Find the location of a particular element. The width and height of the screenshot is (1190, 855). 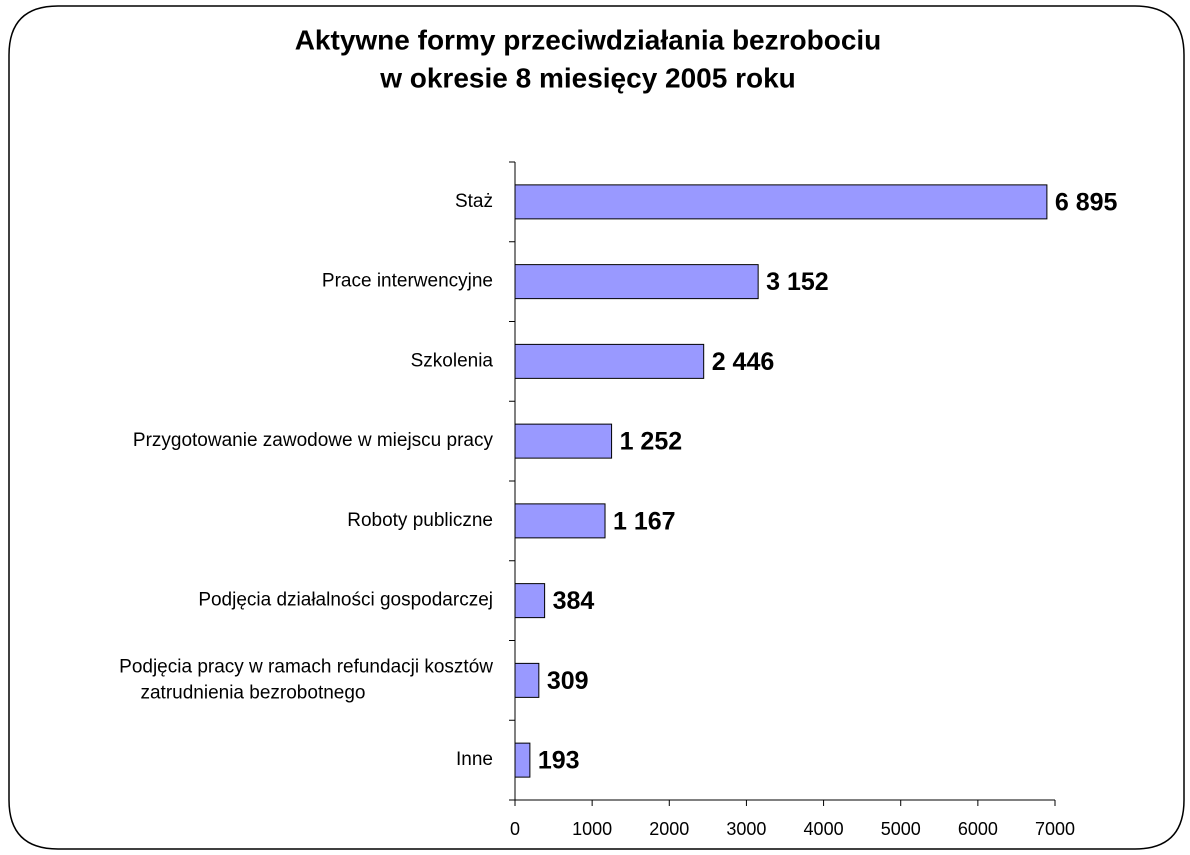

data-label: 1 252 is located at coordinates (651, 442).